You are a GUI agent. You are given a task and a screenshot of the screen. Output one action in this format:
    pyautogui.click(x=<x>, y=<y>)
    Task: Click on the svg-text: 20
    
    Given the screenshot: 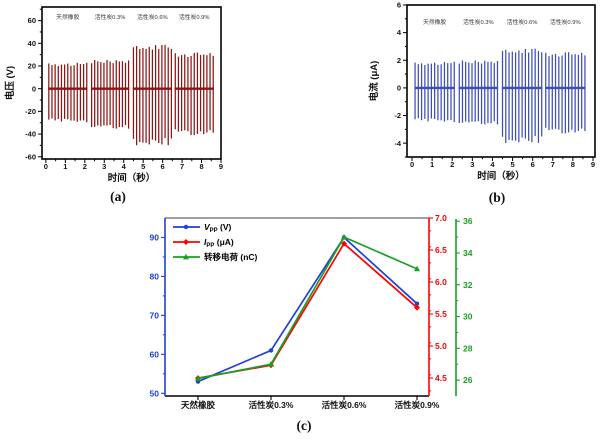 What is the action you would take?
    pyautogui.click(x=32, y=66)
    